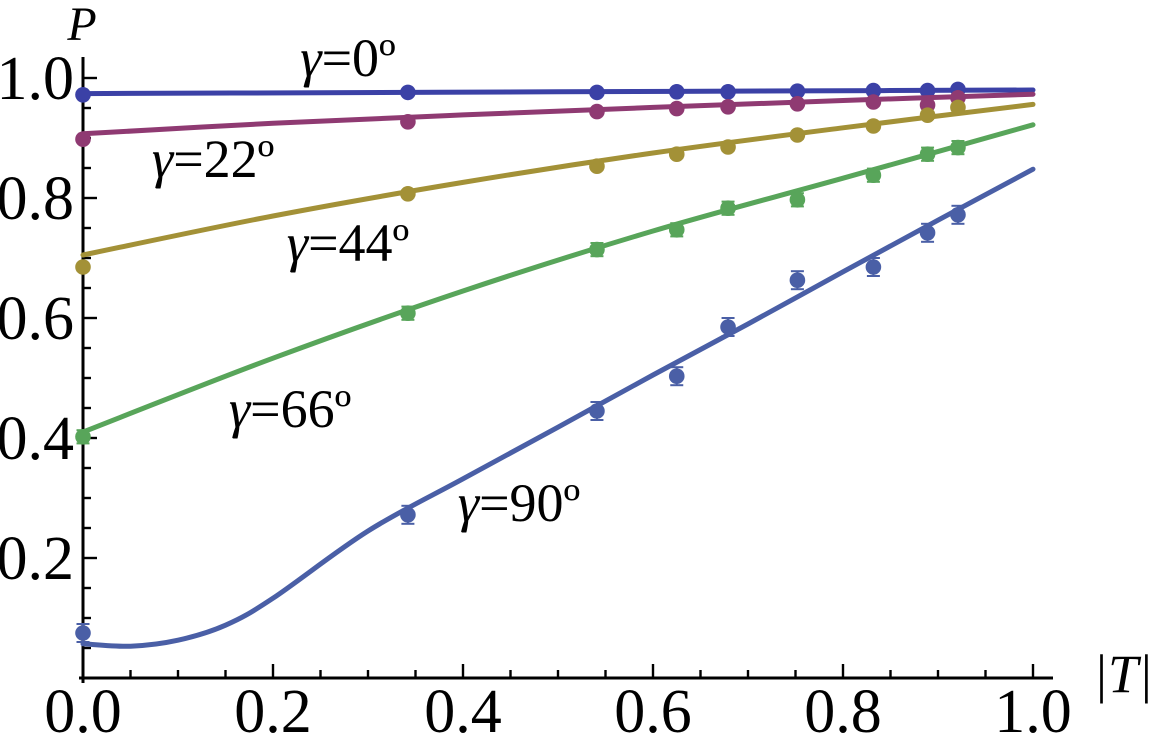  What do you see at coordinates (1033, 712) in the screenshot?
I see `x-tick-label: 1.0` at bounding box center [1033, 712].